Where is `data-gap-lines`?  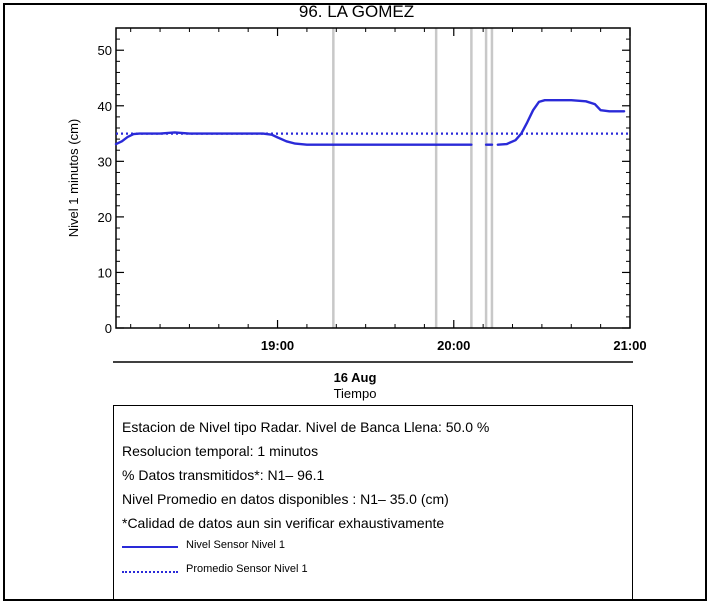 data-gap-lines is located at coordinates (413, 178).